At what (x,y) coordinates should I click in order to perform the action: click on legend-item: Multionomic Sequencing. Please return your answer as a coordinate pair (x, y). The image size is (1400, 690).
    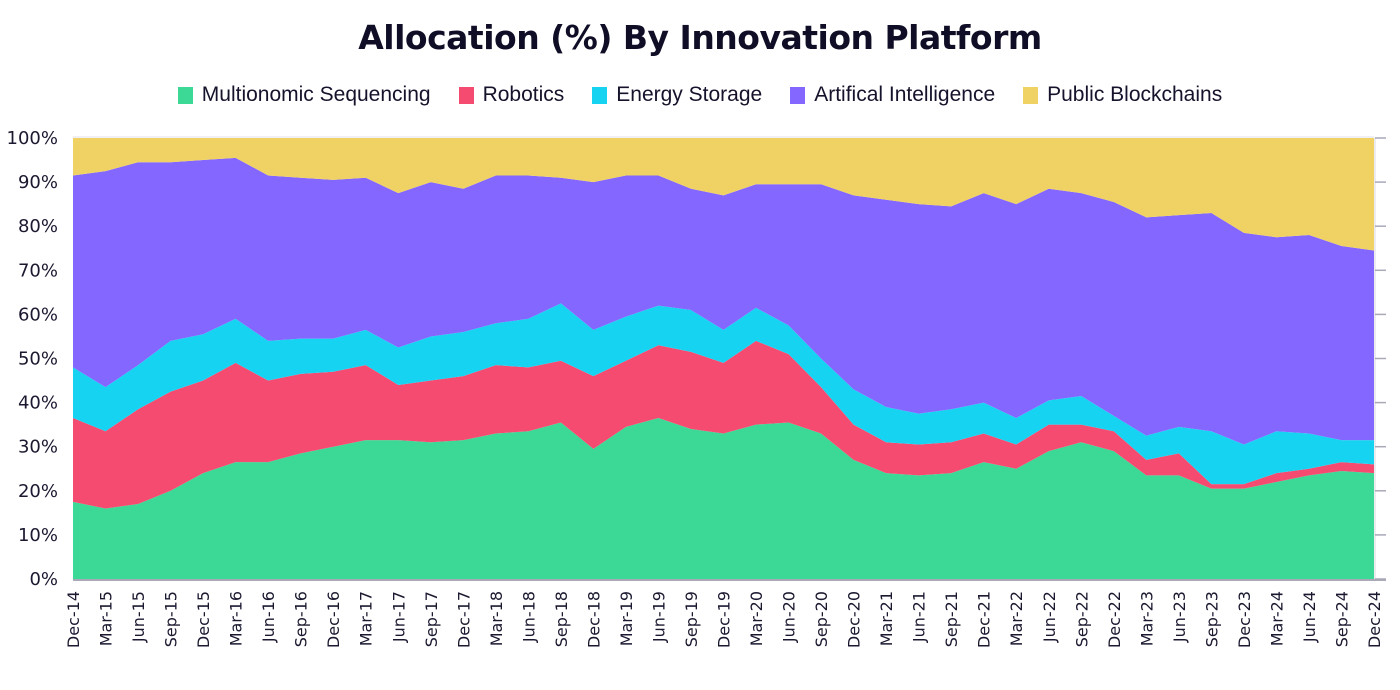
    Looking at the image, I should click on (304, 95).